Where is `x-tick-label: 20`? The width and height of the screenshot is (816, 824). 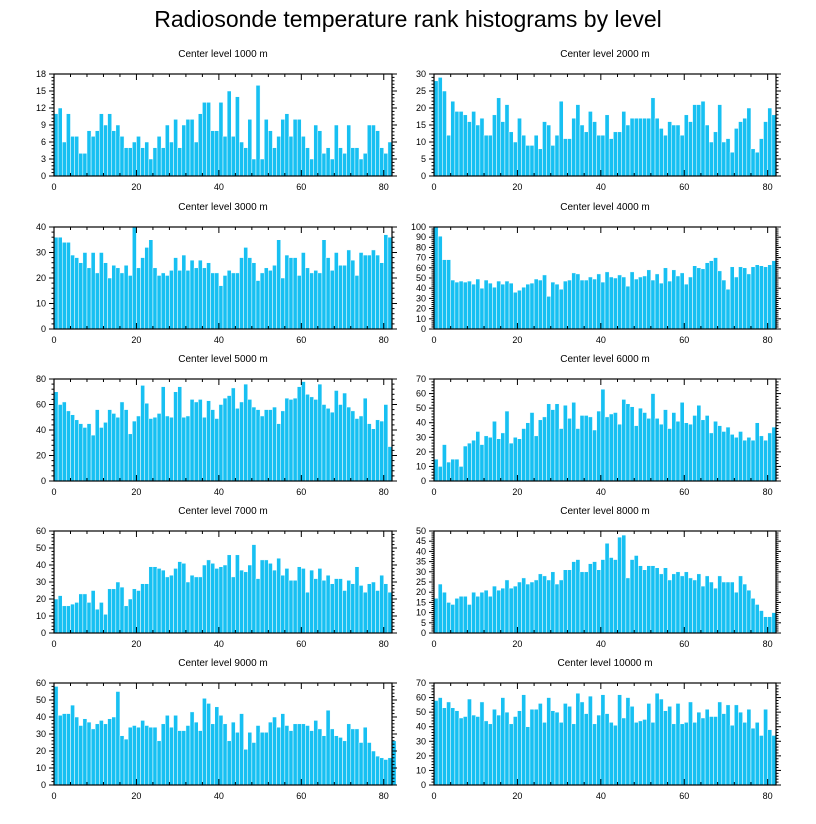
x-tick-label: 20 is located at coordinates (136, 492).